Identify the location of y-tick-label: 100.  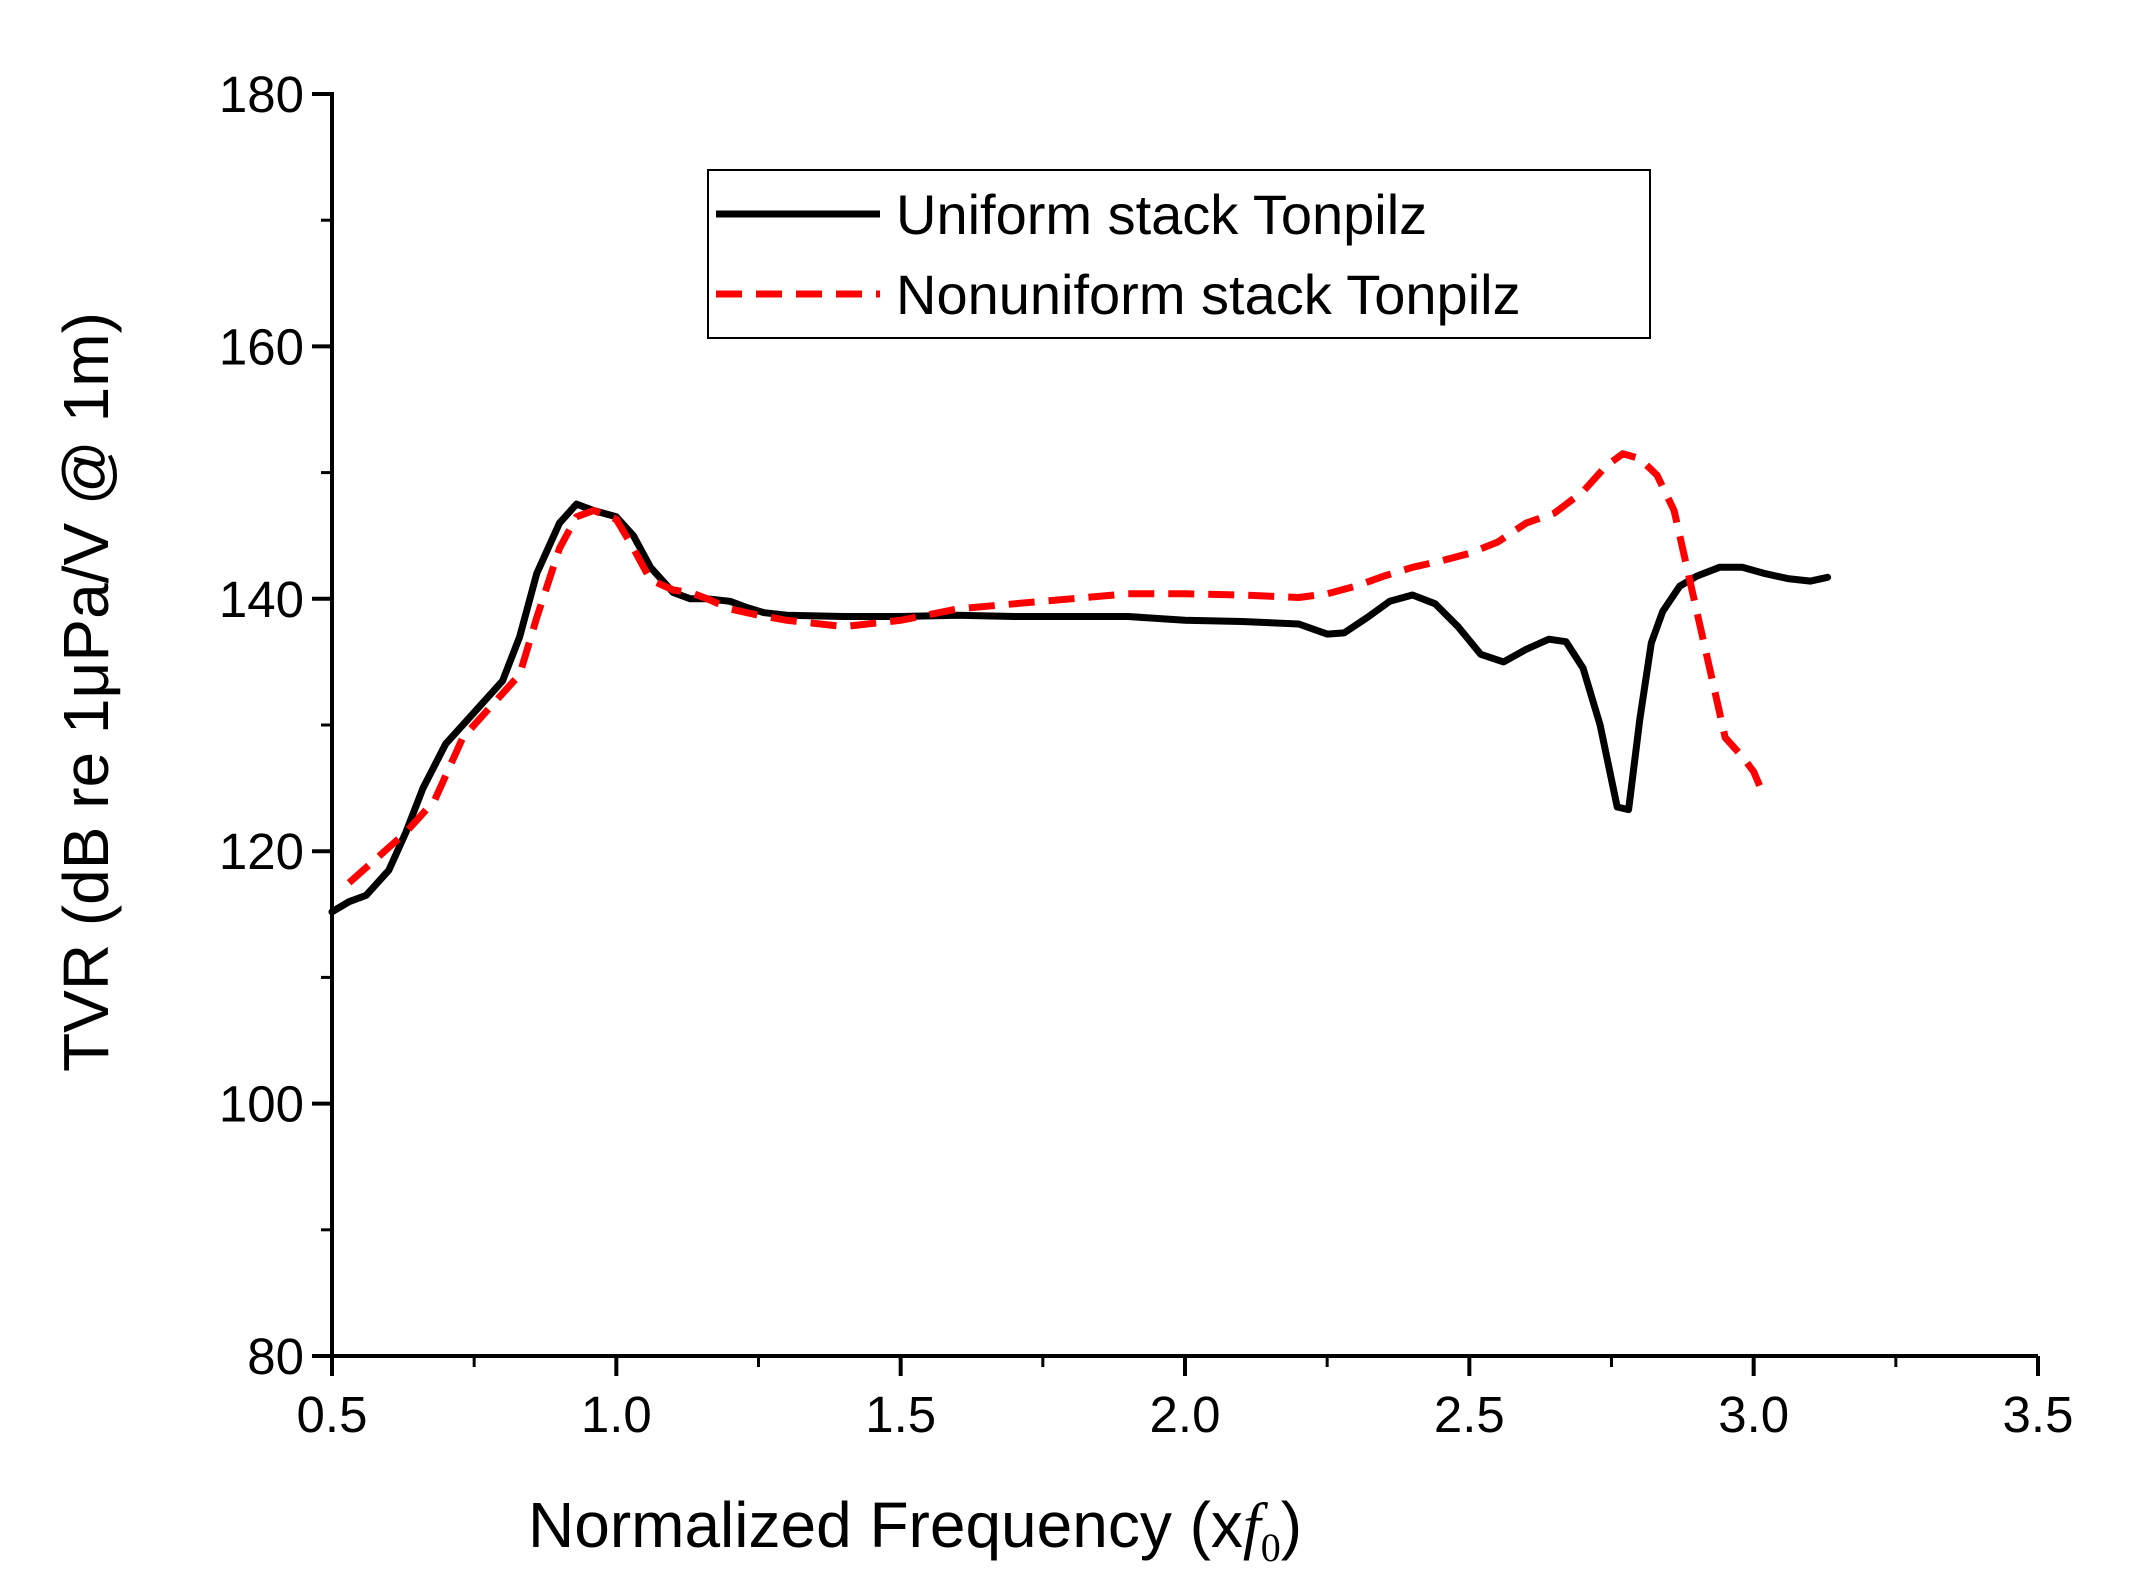
(261, 1104).